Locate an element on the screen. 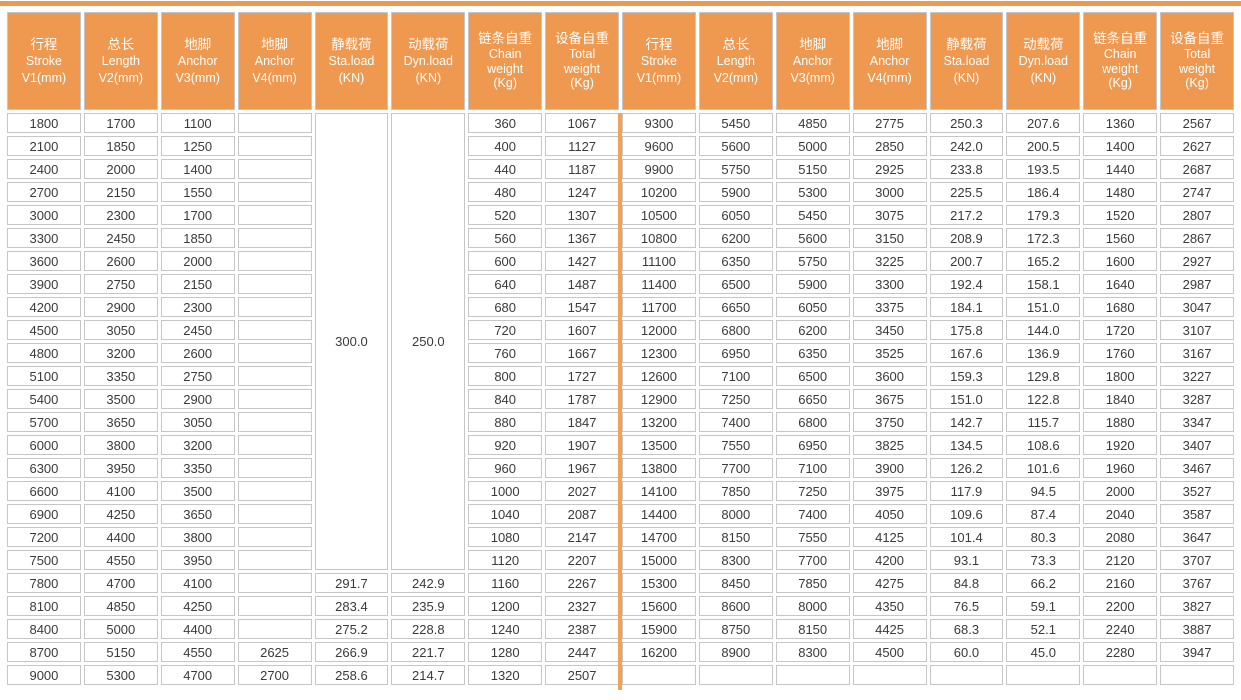  cell: 80.3 is located at coordinates (1043, 537).